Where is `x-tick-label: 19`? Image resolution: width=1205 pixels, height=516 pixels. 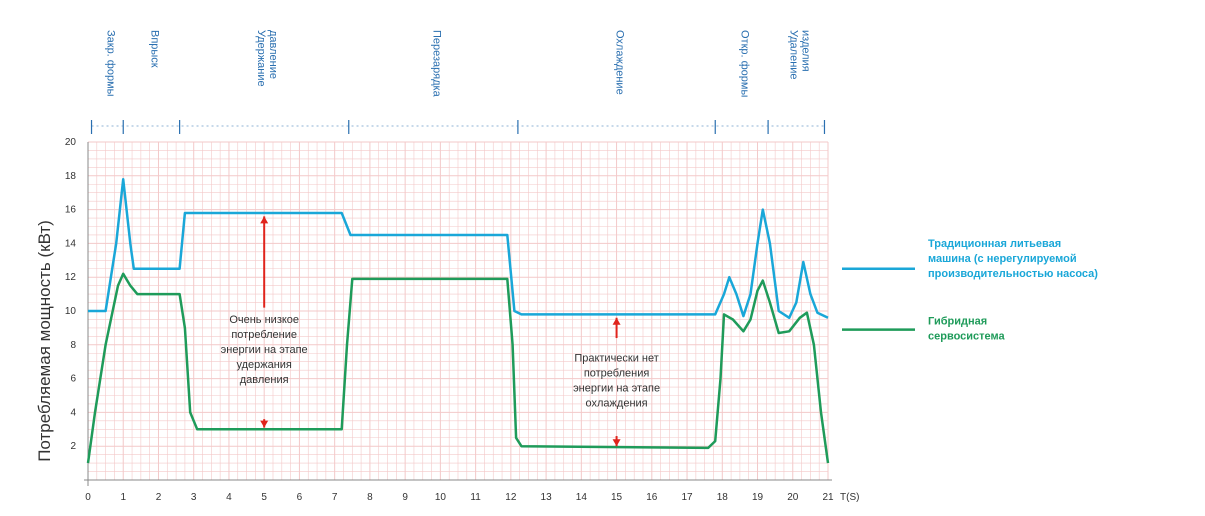
x-tick-label: 19 is located at coordinates (758, 497).